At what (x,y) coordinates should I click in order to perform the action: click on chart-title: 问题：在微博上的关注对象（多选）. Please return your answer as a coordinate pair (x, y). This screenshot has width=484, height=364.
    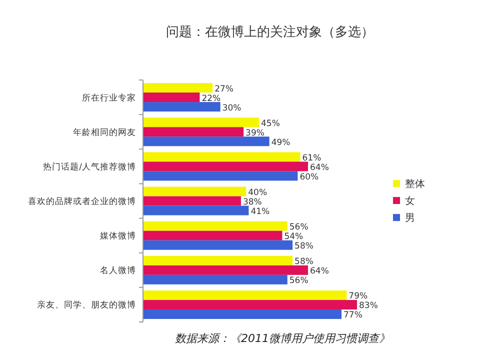
    Looking at the image, I should click on (270, 32).